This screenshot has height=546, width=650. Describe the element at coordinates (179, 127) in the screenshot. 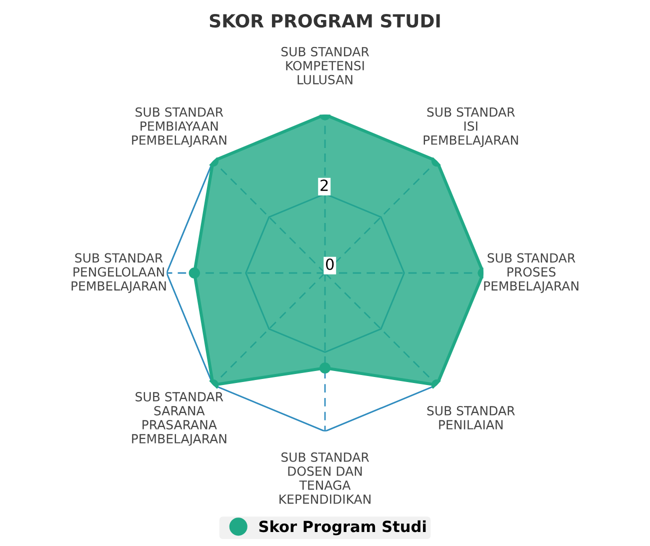

I see `spoke-label: SUB STANDAR PEMBIAYAAN PEMBELAJARAN` at that location.